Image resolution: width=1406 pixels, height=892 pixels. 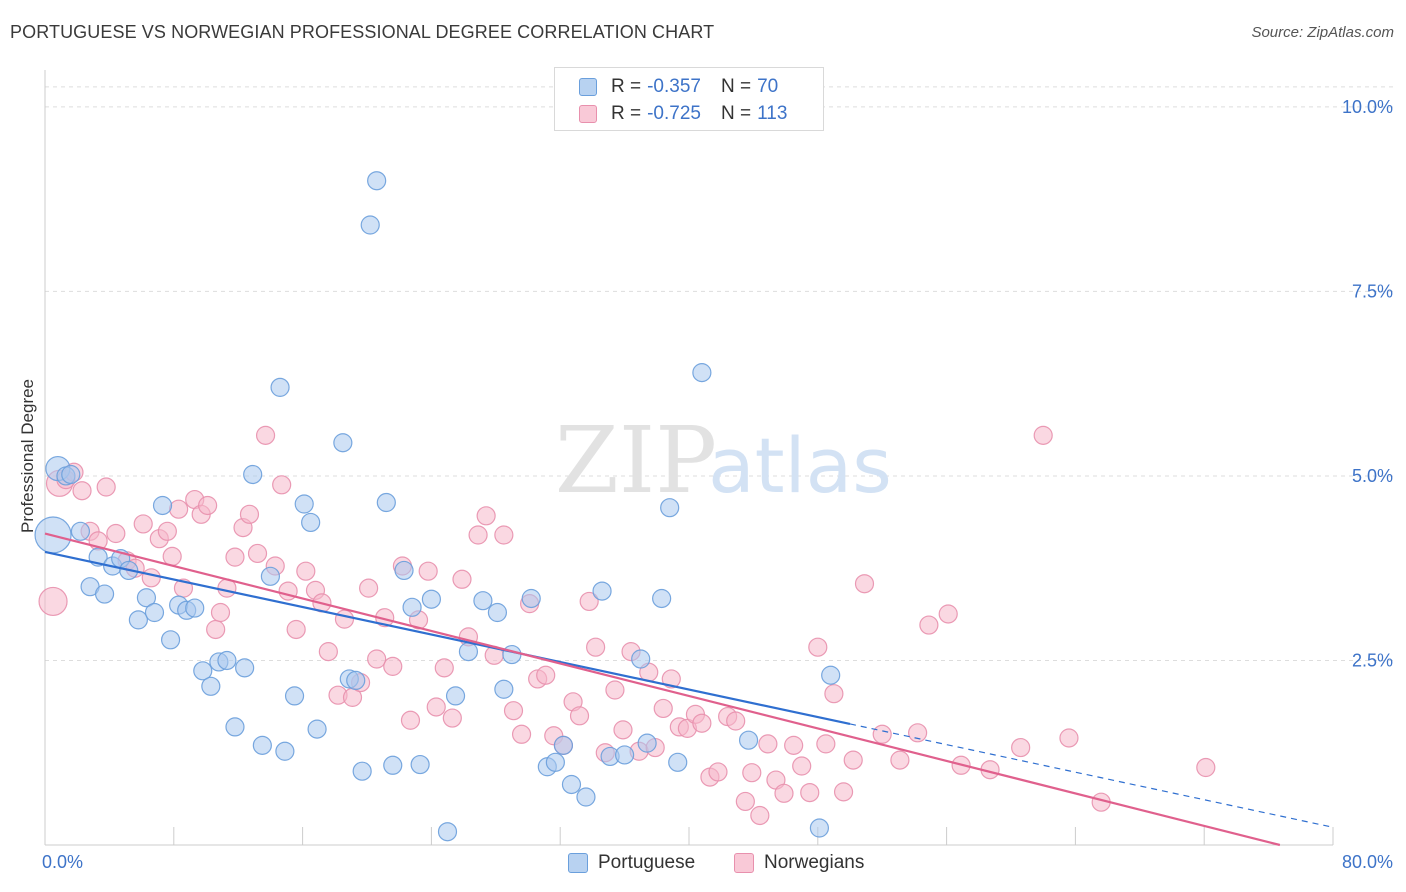 What do you see at coordinates (1367, 862) in the screenshot?
I see `x-tick-label-max: 80.0%` at bounding box center [1367, 862].